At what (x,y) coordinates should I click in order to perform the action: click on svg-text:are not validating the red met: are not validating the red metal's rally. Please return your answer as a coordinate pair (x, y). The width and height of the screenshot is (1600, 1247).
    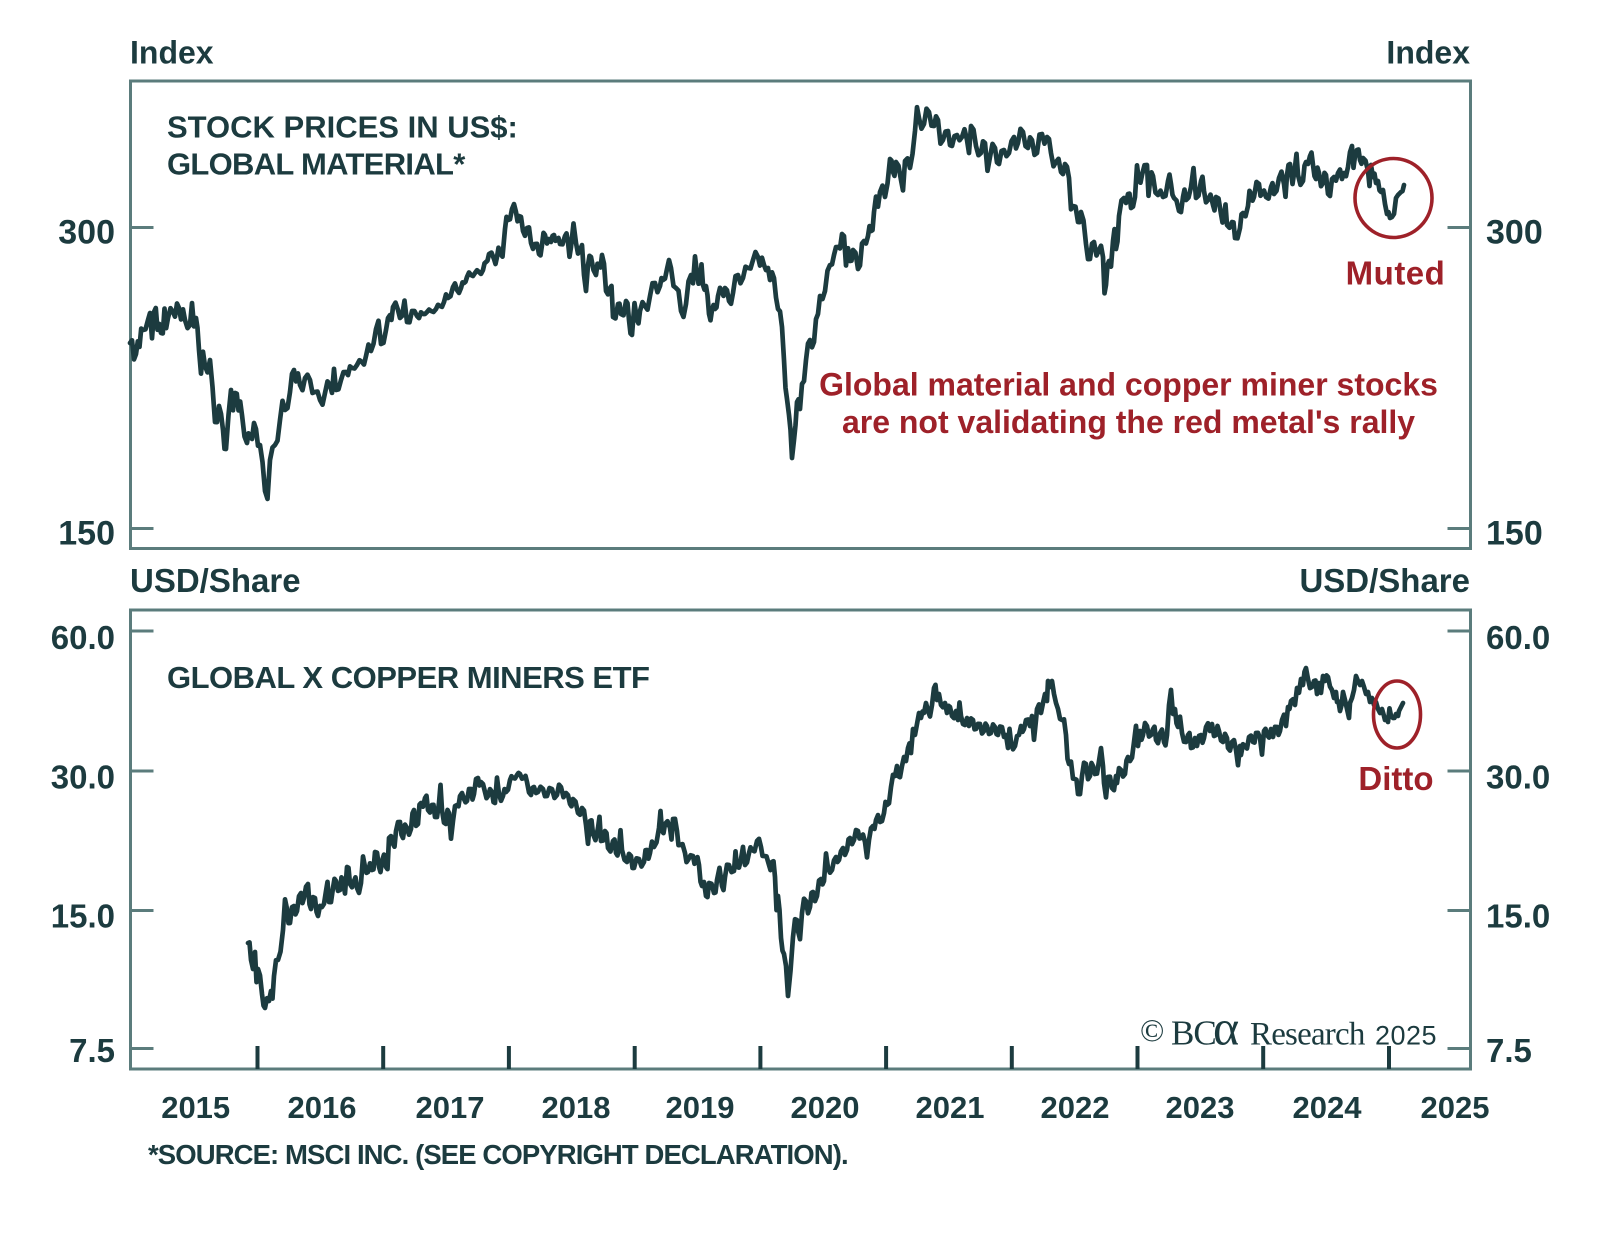
    Looking at the image, I should click on (1128, 422).